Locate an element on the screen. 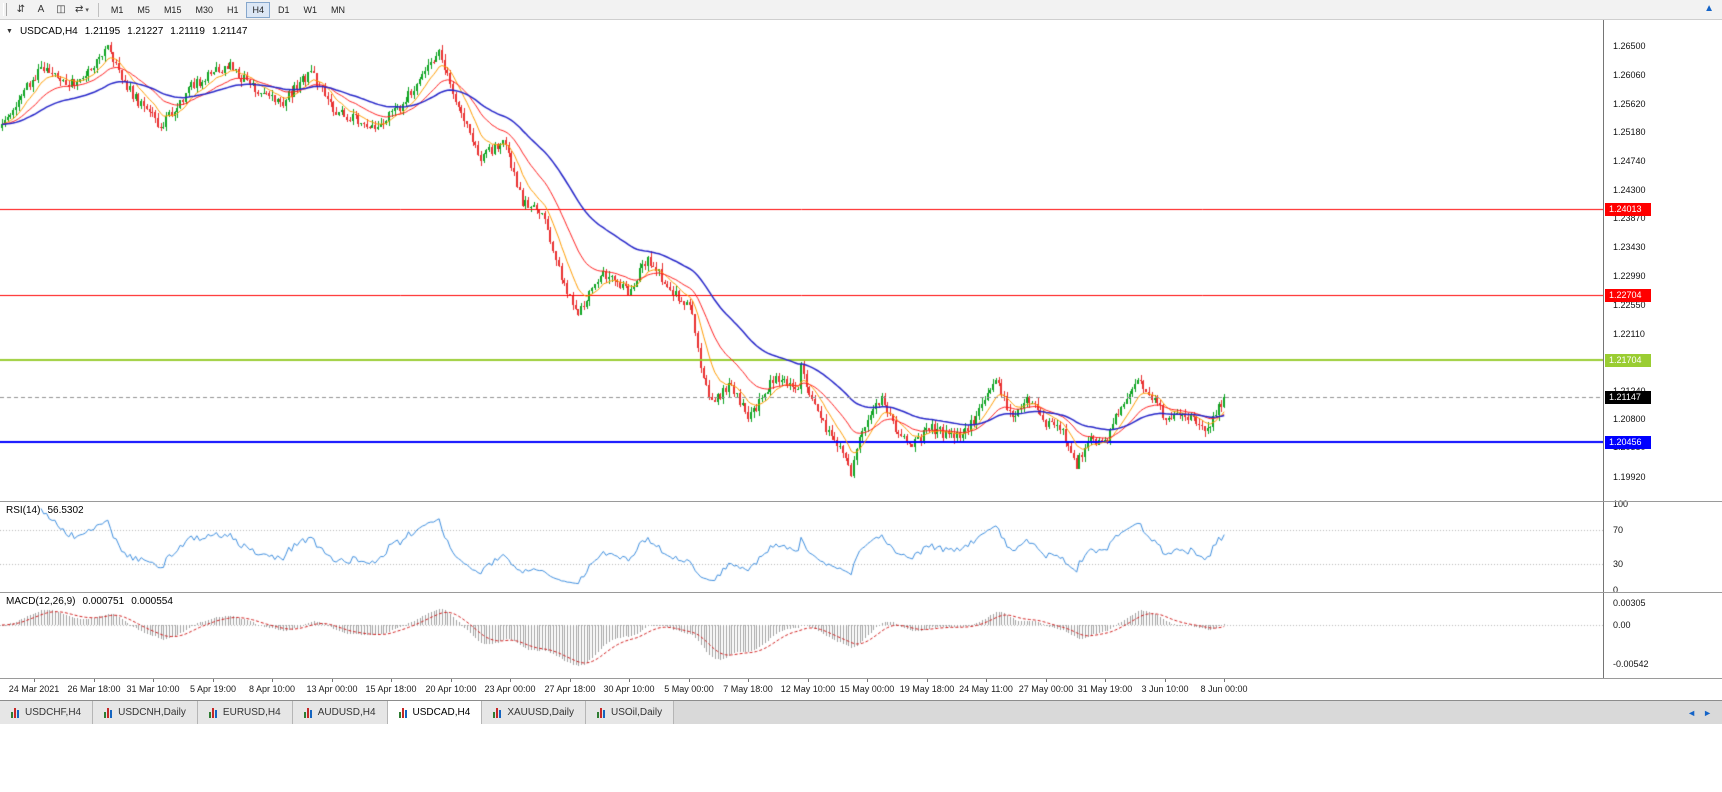 The height and width of the screenshot is (792, 1722). time-axis-label: 31 Mar 10:00 is located at coordinates (153, 689).